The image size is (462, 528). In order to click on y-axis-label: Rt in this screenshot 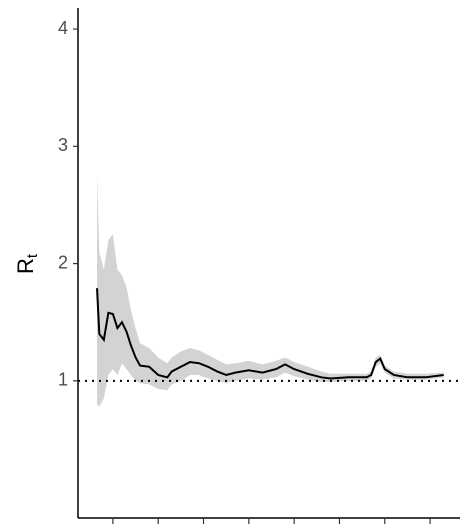, I will do `click(27, 263)`.